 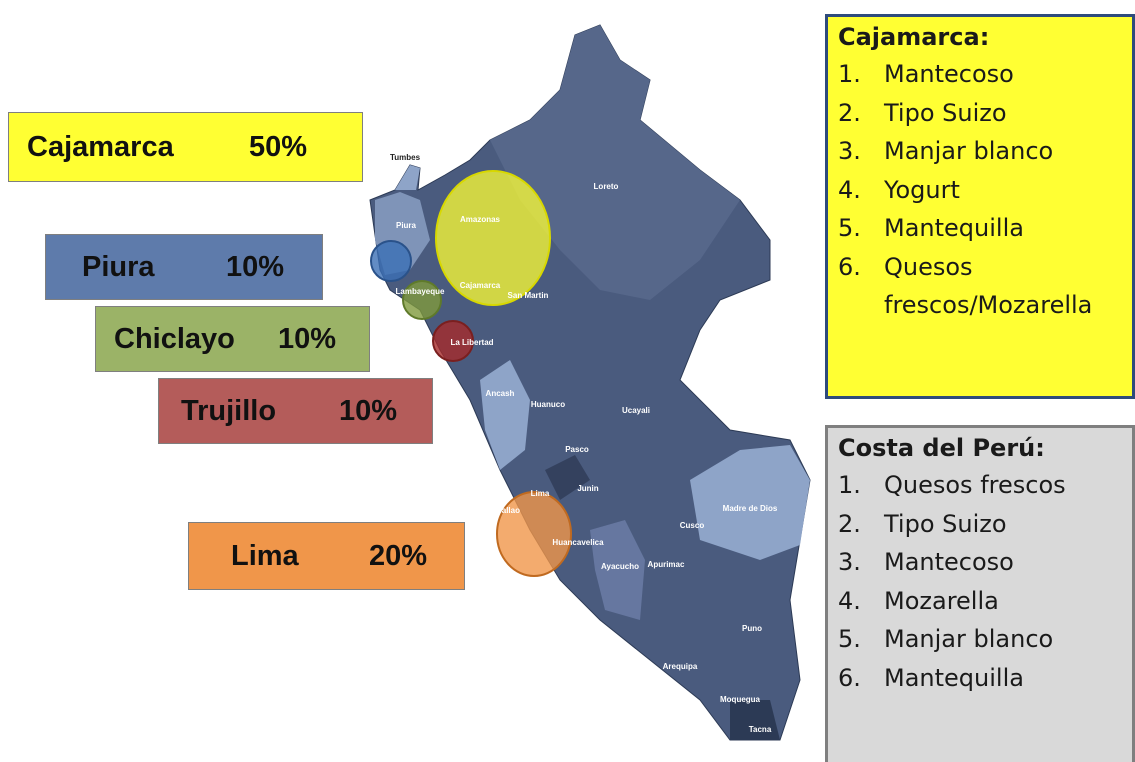 I want to click on list-item: 4. Mozarella, so click(x=980, y=601).